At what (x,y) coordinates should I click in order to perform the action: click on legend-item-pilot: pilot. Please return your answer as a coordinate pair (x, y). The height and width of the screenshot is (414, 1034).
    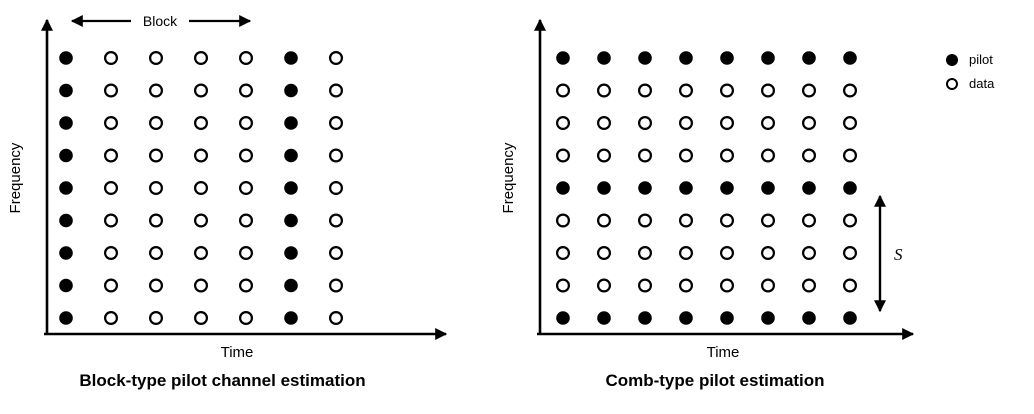
    Looking at the image, I should click on (970, 59).